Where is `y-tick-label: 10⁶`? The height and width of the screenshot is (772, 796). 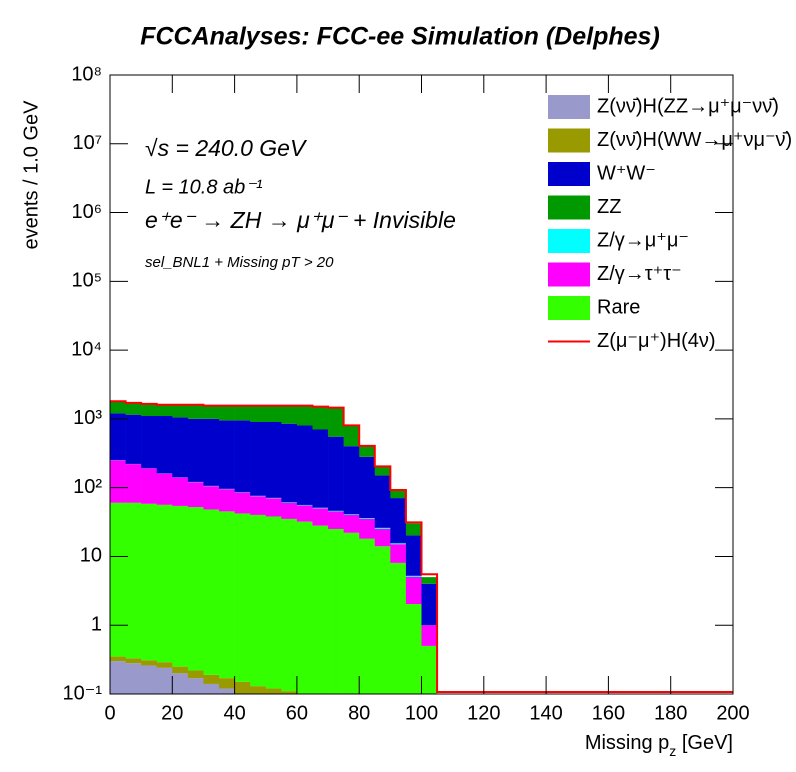 y-tick-label: 10⁶ is located at coordinates (87, 212).